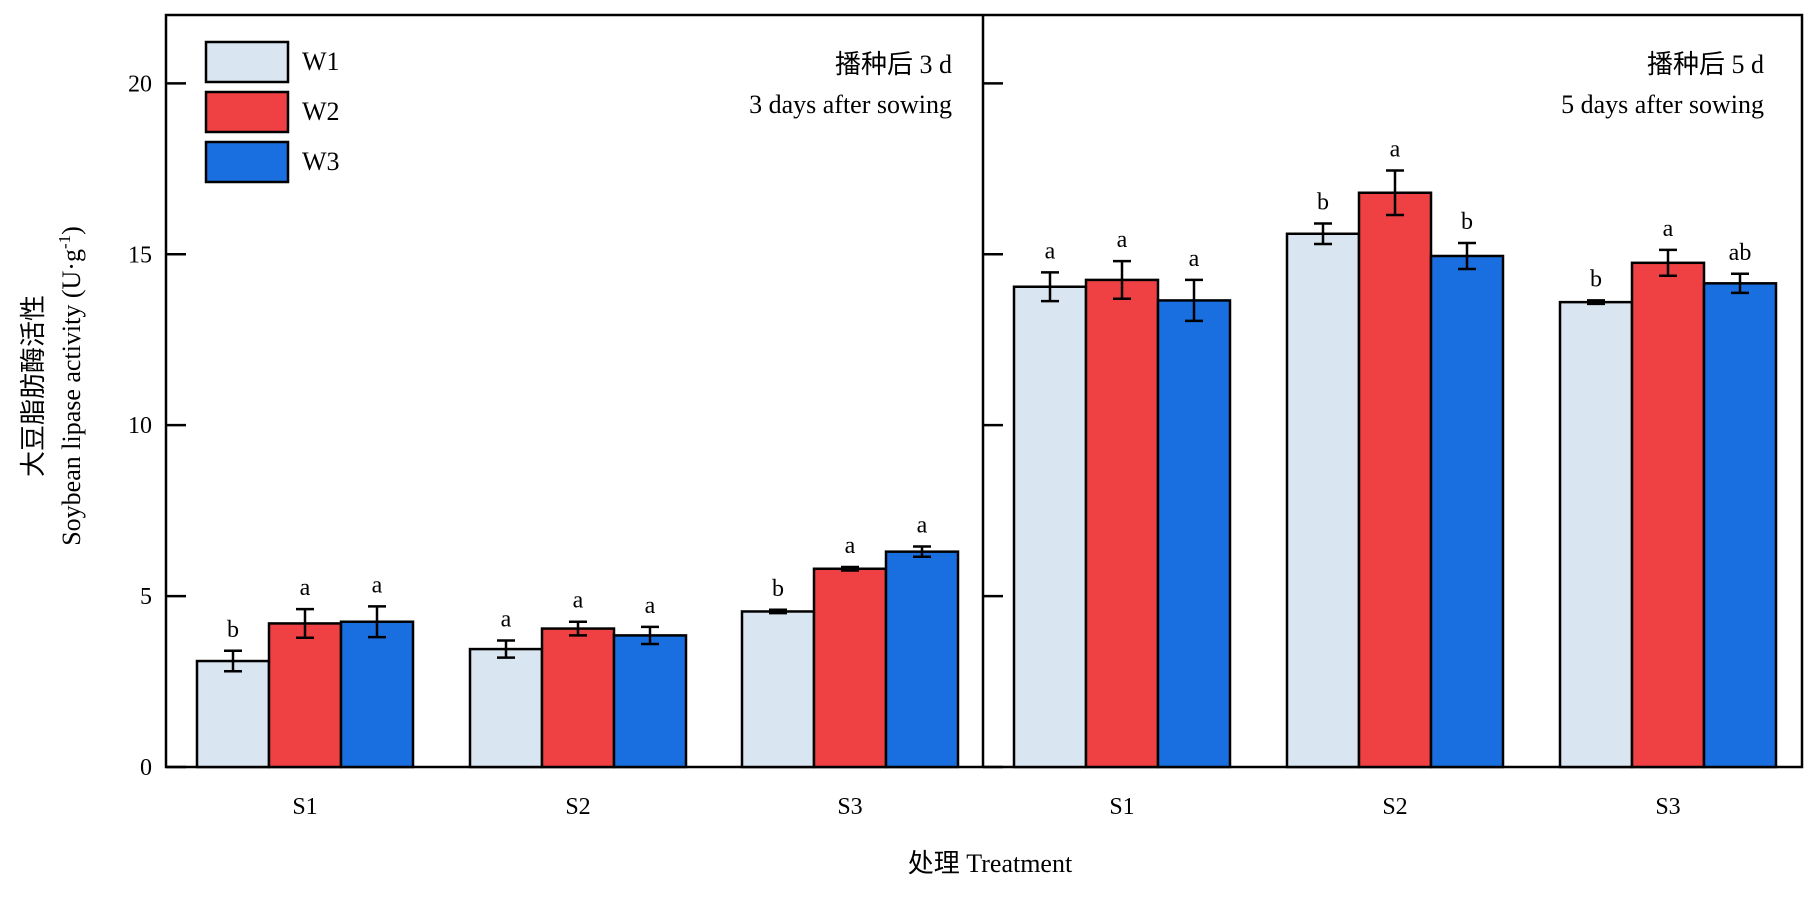 This screenshot has height=900, width=1817. What do you see at coordinates (1662, 104) in the screenshot?
I see `panel-2-title-en: 5 days after sowing` at bounding box center [1662, 104].